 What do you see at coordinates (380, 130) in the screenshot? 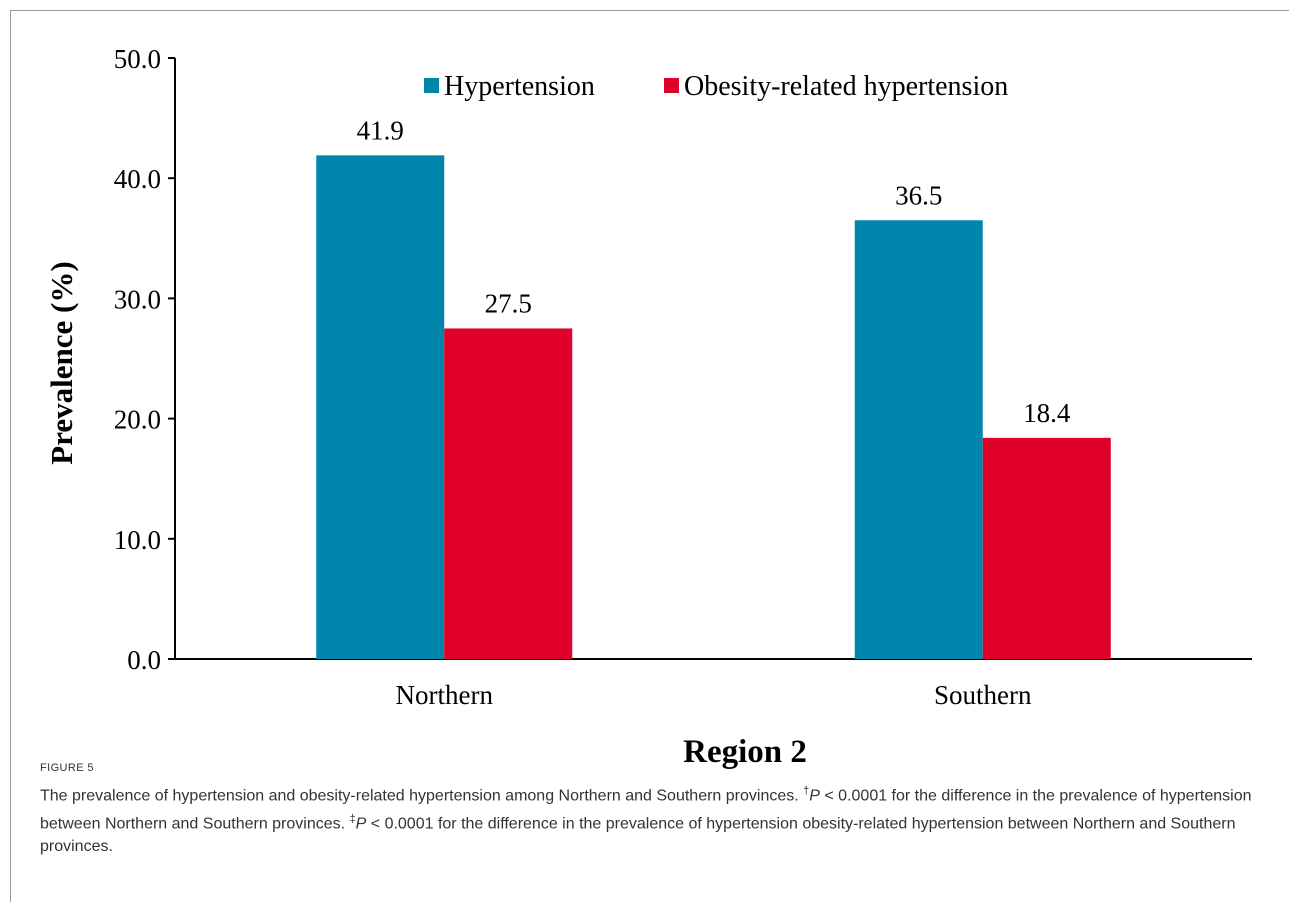
I see `bar-value-label: 41.9` at bounding box center [380, 130].